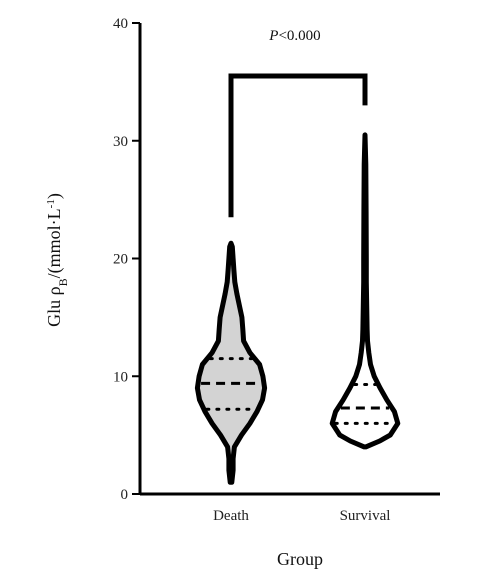 The width and height of the screenshot is (502, 581). I want to click on y-title-unit: /(mmol·L, so click(54, 243).